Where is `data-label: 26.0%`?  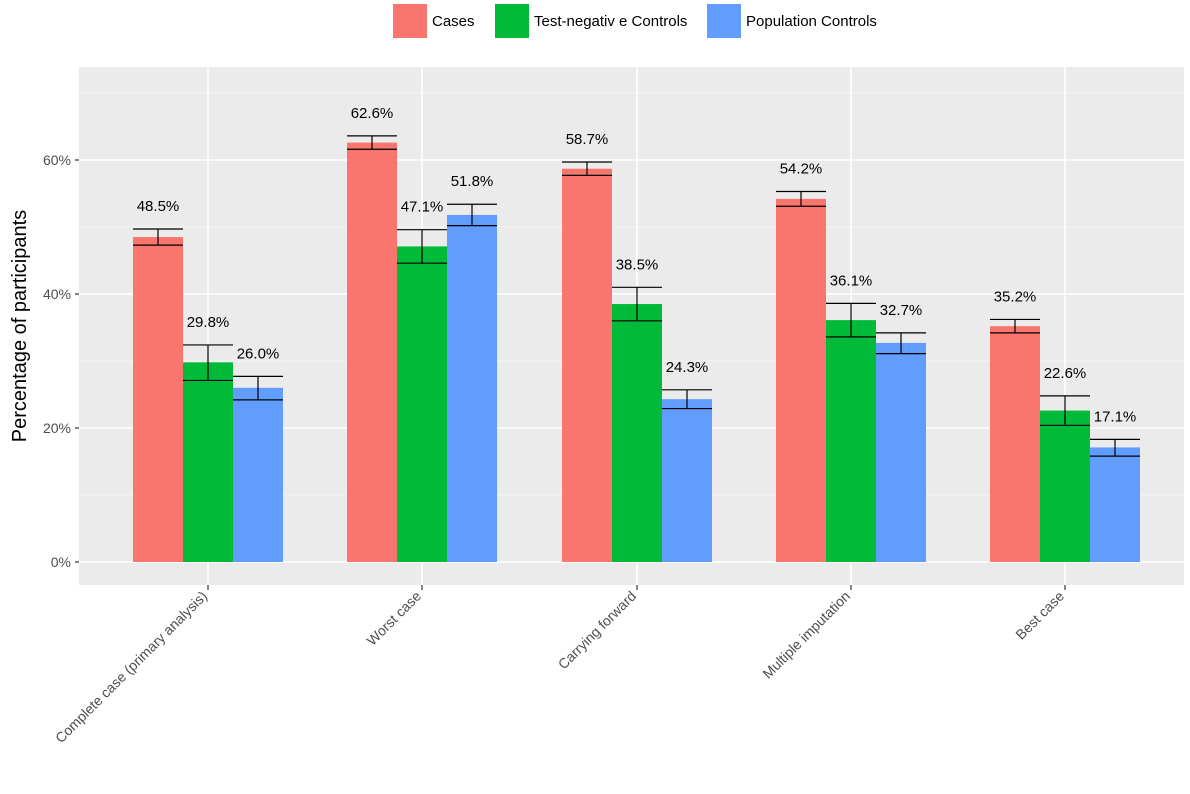 data-label: 26.0% is located at coordinates (258, 353).